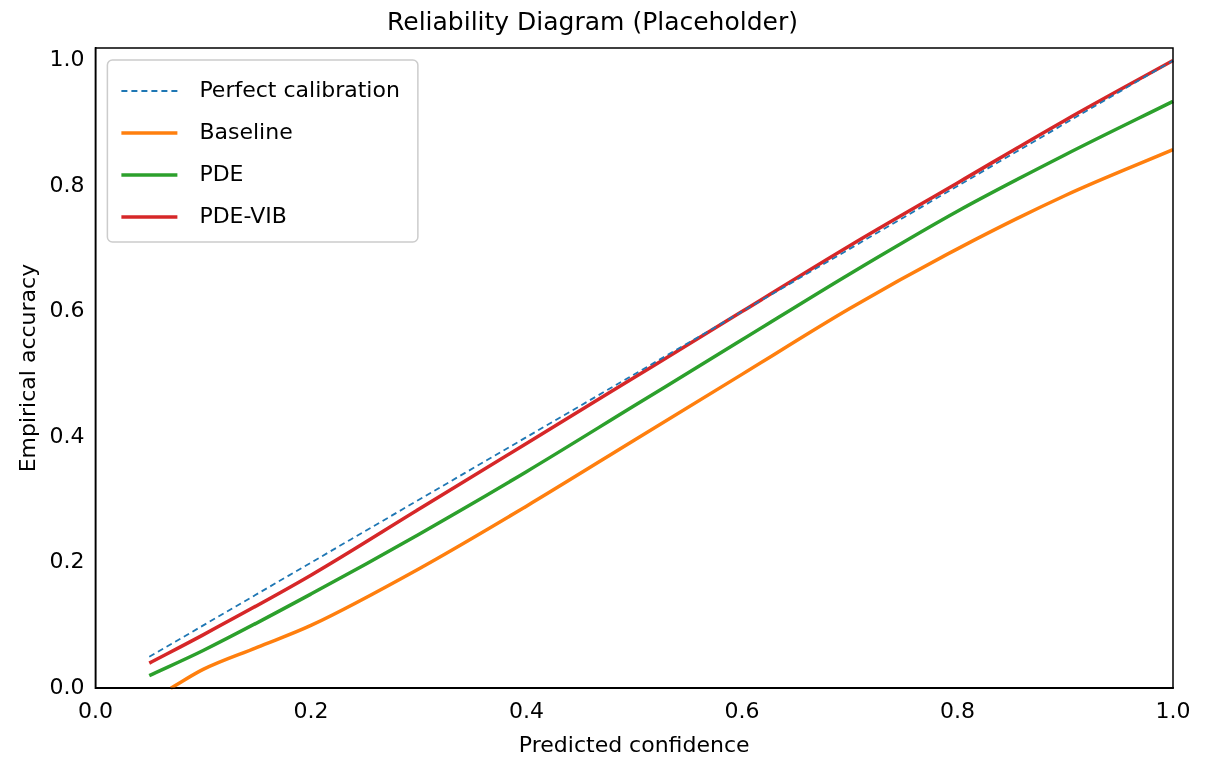 Image resolution: width=1221 pixels, height=771 pixels. Describe the element at coordinates (1173, 711) in the screenshot. I see `x-tick-label: 1.0` at that location.